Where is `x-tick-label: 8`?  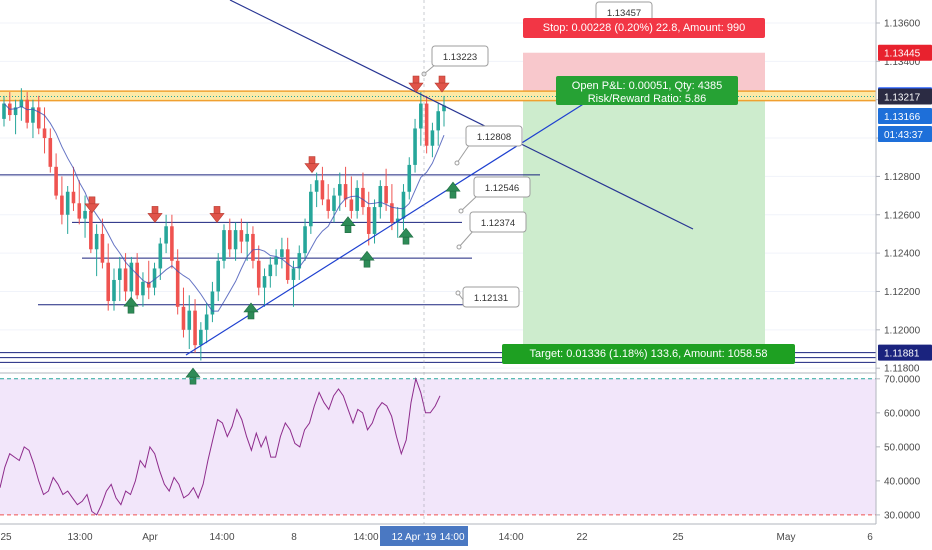 x-tick-label: 8 is located at coordinates (294, 537).